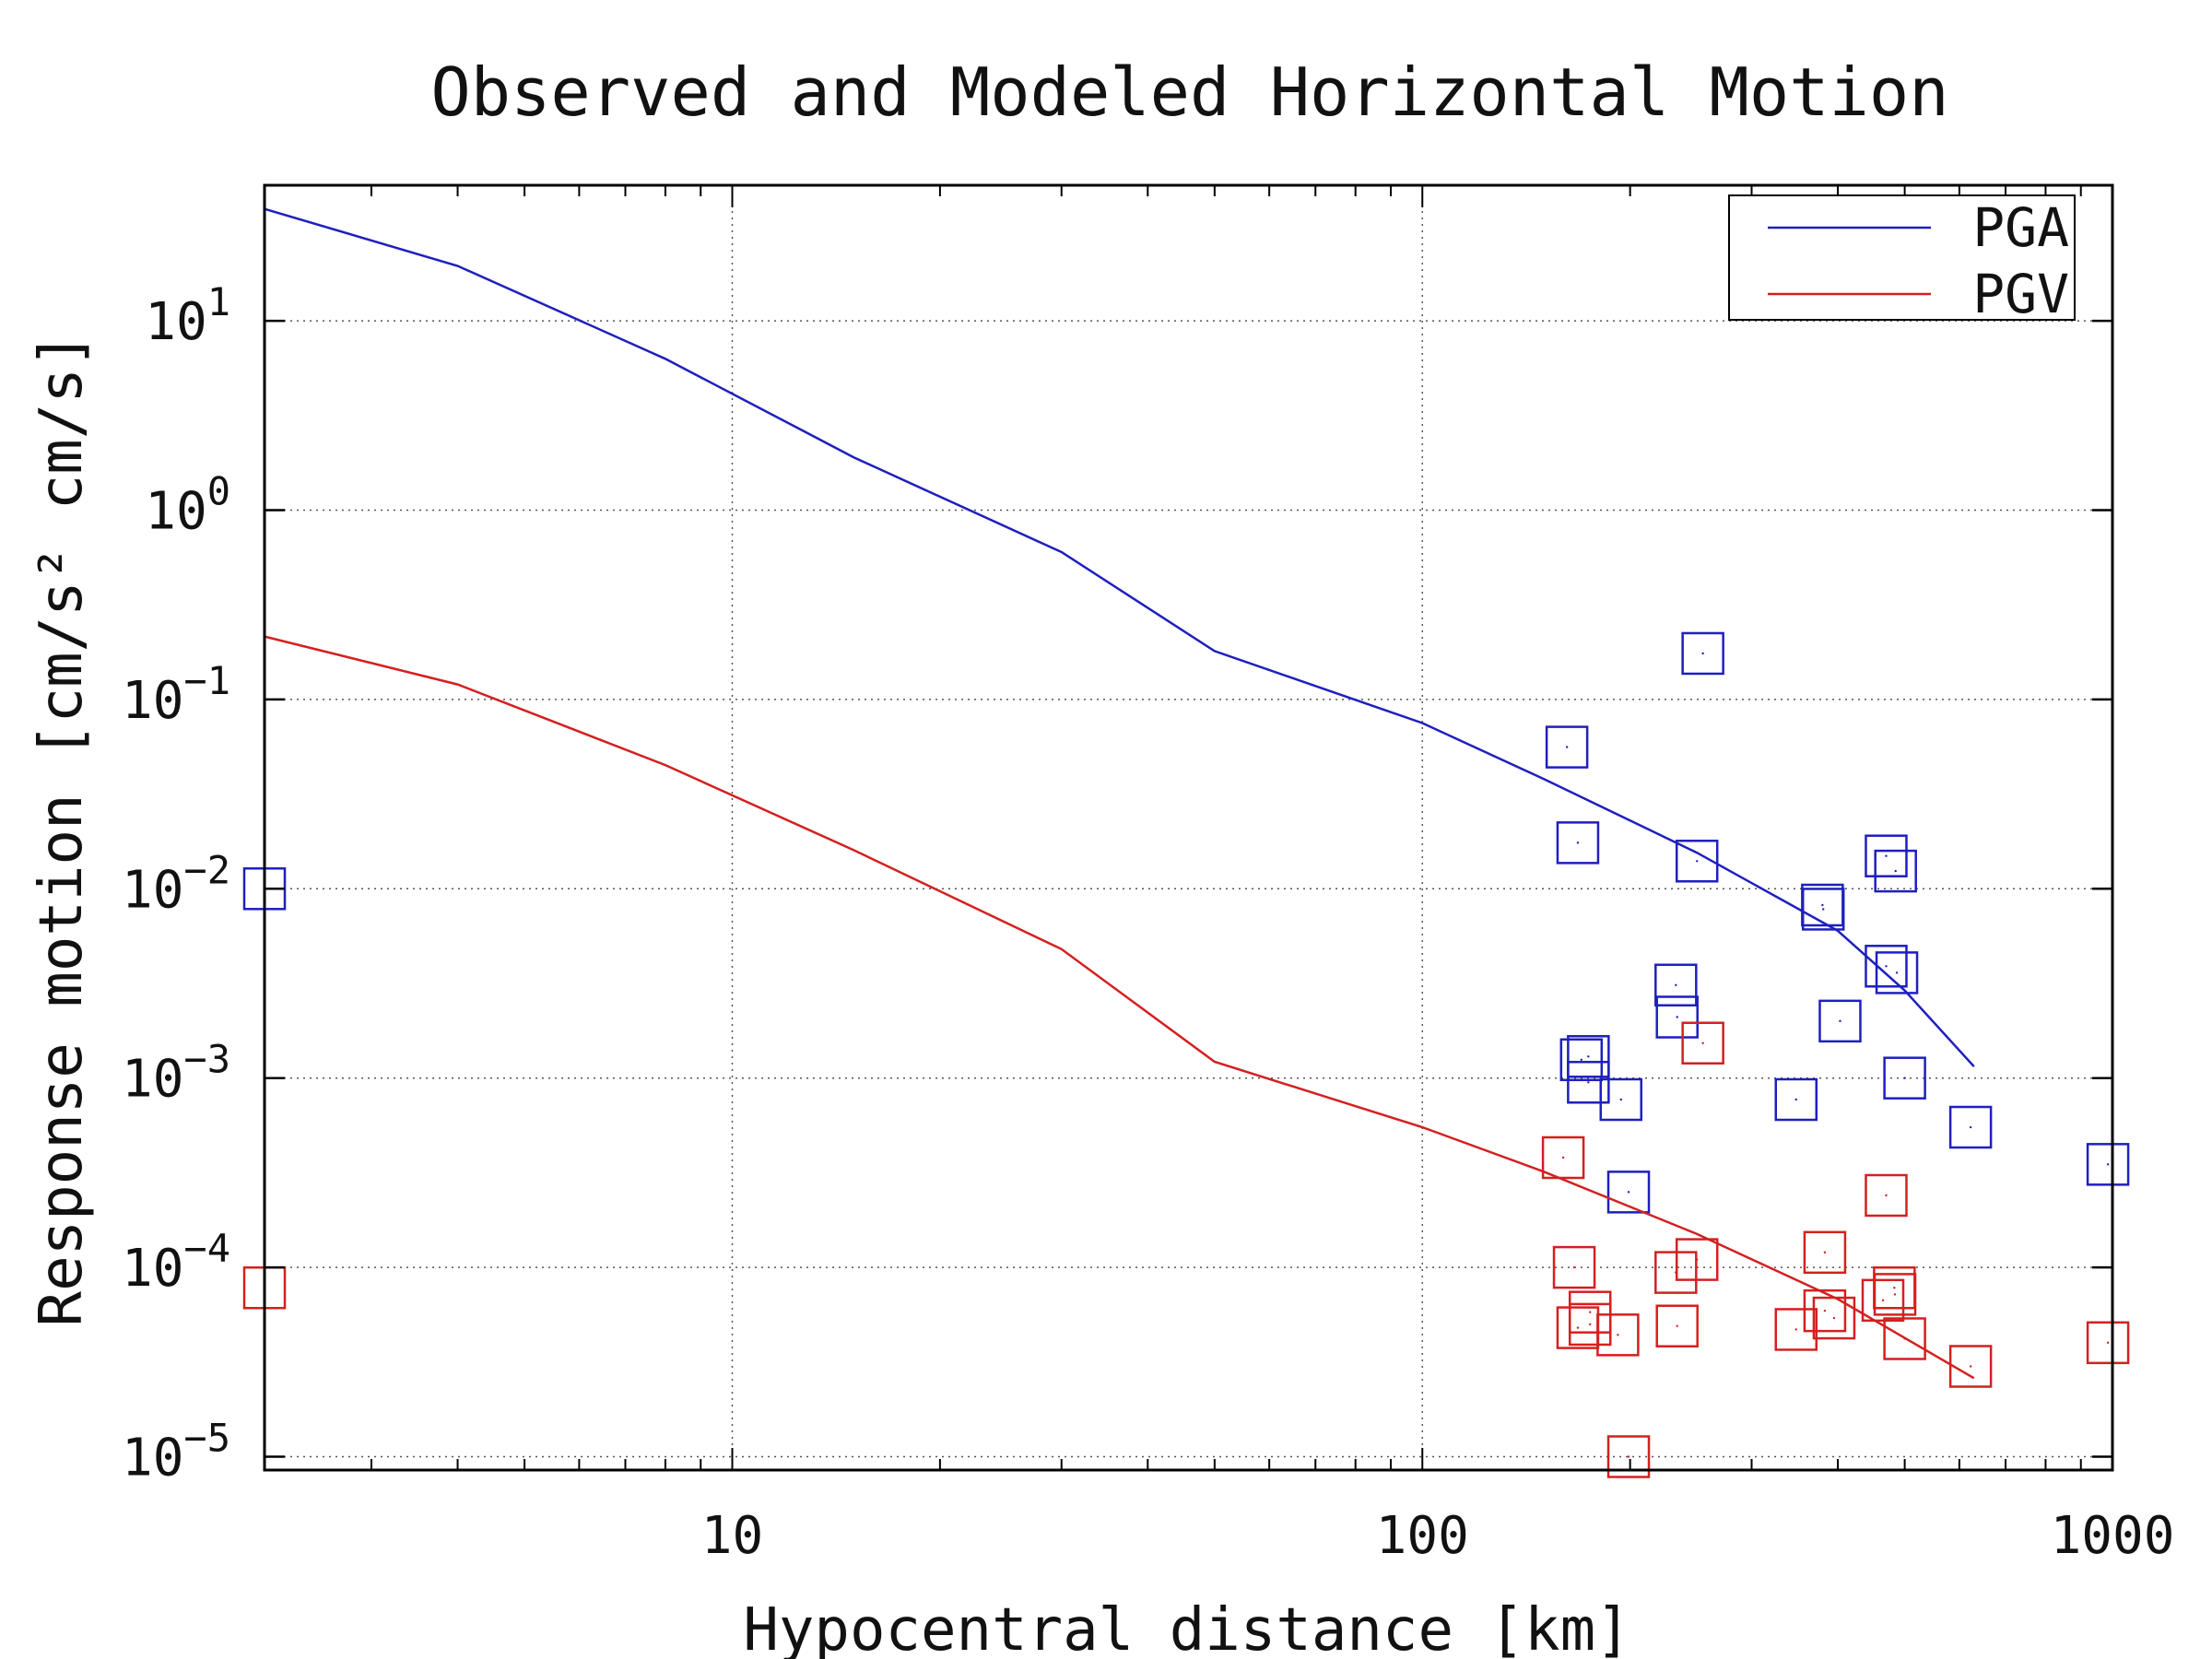  I want to click on legend-label-pga: PGA, so click(2020, 227).